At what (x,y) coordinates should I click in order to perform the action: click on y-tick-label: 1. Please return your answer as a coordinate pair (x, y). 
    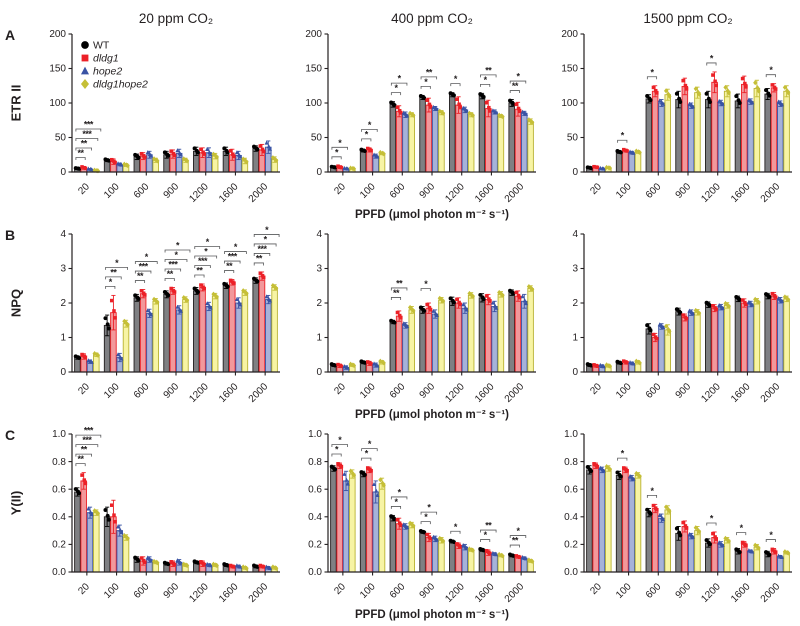
    Looking at the image, I should click on (63, 338).